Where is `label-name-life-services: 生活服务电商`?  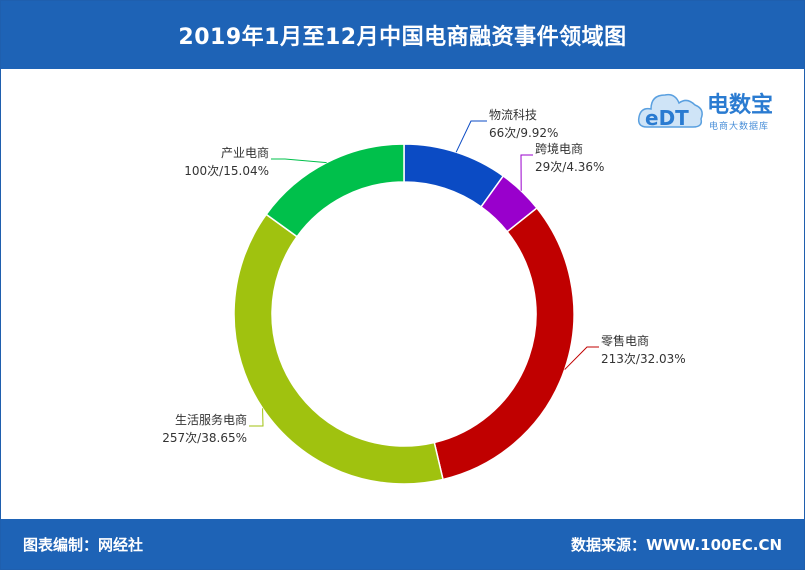 label-name-life-services: 生活服务电商 is located at coordinates (211, 419).